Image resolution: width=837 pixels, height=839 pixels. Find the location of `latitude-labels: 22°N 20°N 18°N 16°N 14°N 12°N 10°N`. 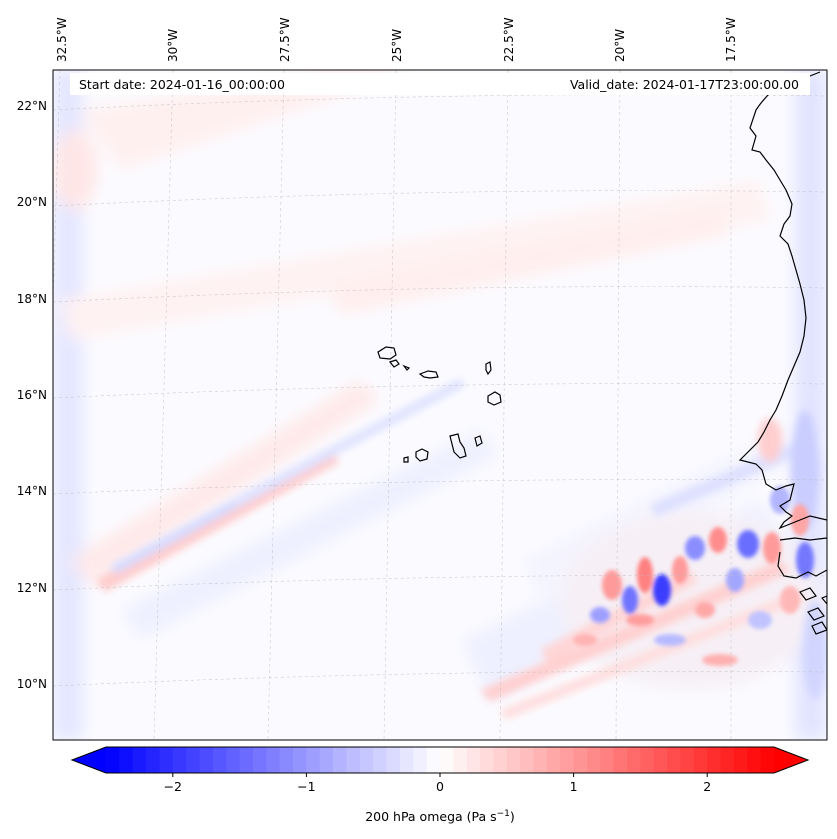

latitude-labels: 22°N 20°N 18°N 16°N 14°N 12°N 10°N is located at coordinates (32, 395).